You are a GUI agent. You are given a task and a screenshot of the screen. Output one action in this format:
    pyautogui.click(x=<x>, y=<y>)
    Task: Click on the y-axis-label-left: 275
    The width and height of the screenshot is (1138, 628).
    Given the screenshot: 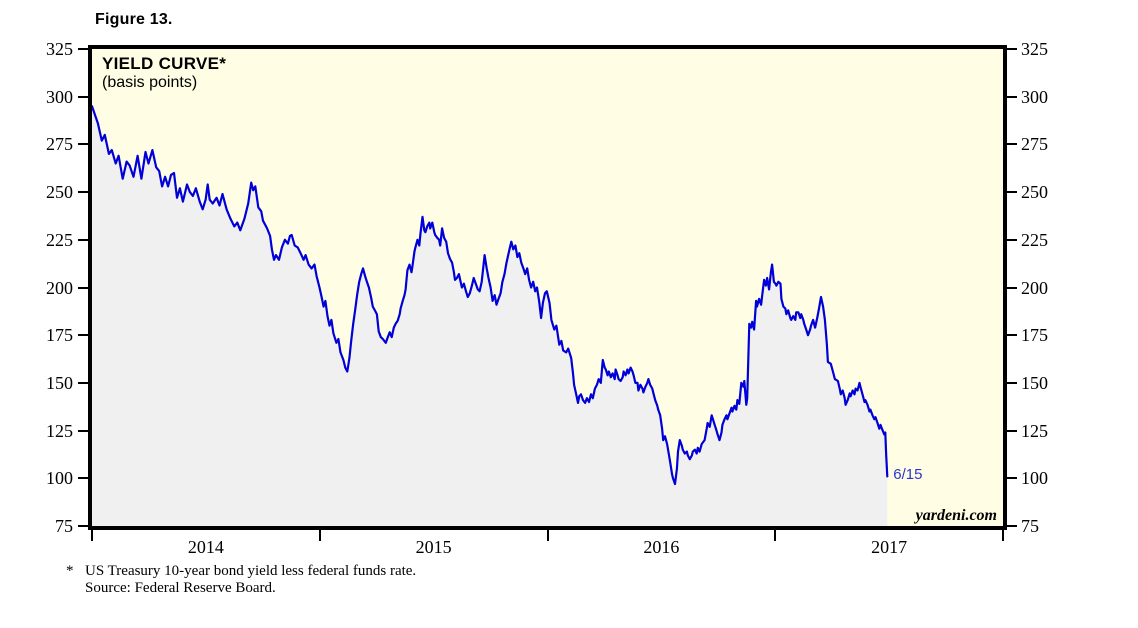 What is the action you would take?
    pyautogui.click(x=59, y=144)
    